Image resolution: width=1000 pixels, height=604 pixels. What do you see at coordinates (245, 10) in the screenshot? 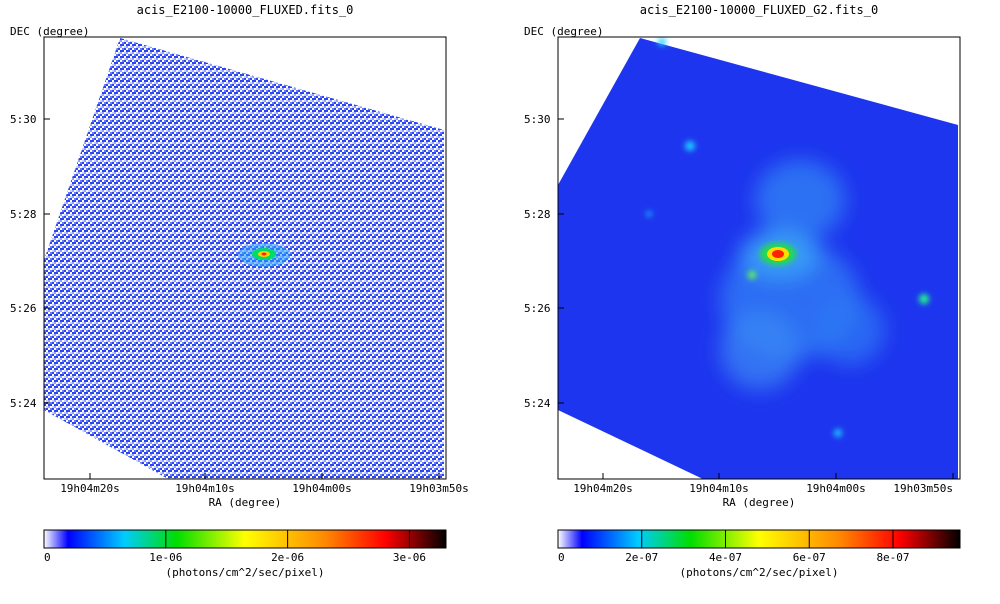
I see `panel-title: acis_E2100-10000_FLUXED.fits_0` at bounding box center [245, 10].